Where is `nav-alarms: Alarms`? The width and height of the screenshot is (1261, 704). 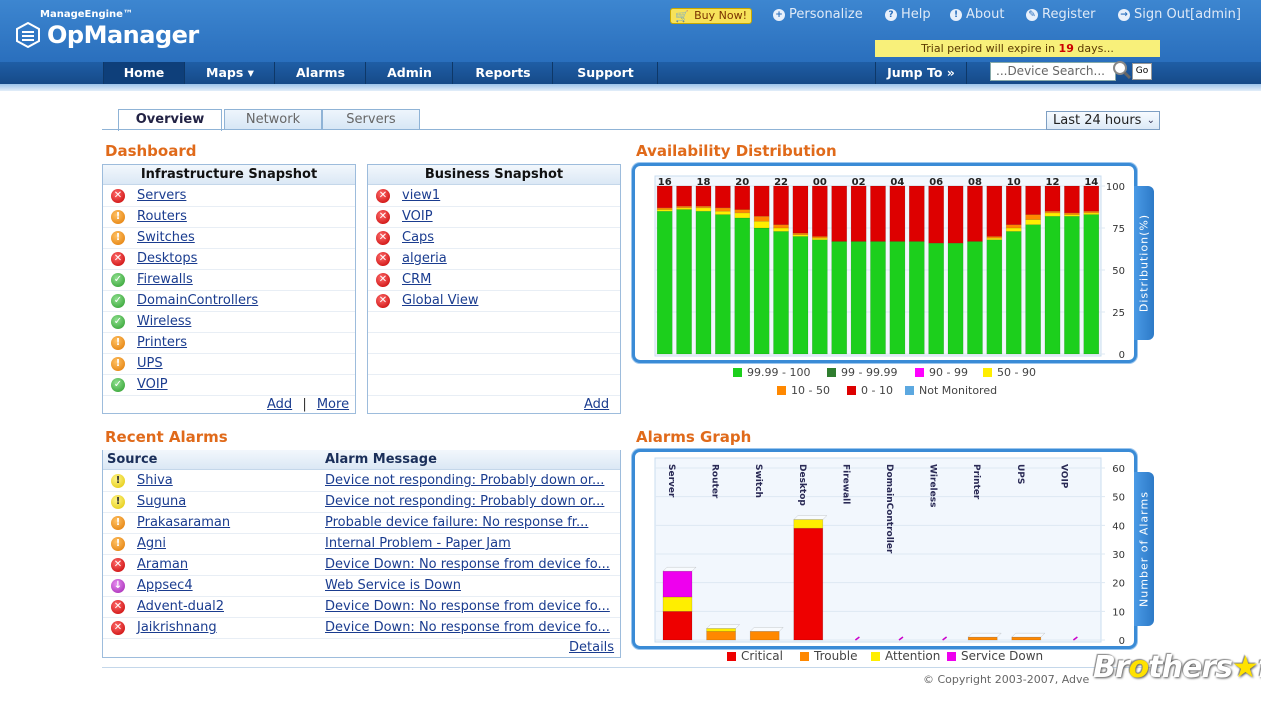
nav-alarms: Alarms is located at coordinates (321, 73).